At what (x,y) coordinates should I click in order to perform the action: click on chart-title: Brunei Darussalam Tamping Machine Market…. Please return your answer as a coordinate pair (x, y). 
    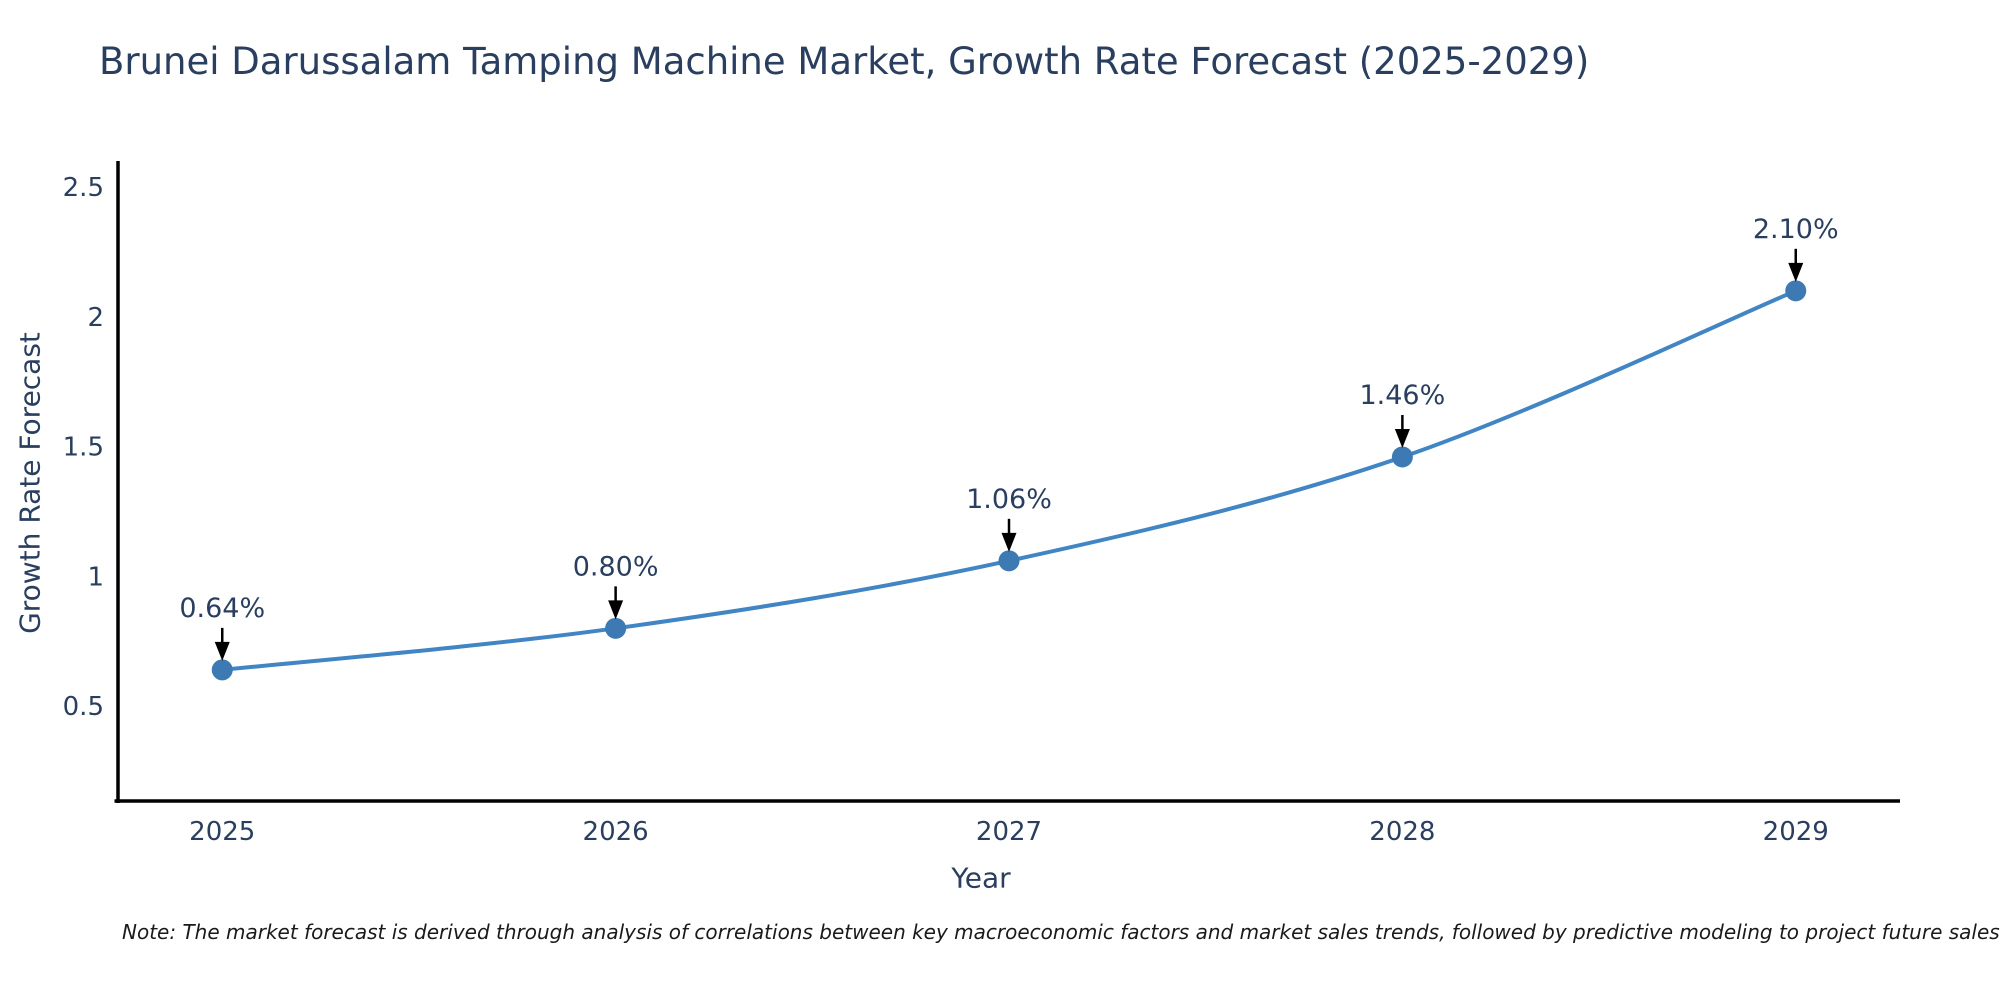
    Looking at the image, I should click on (844, 61).